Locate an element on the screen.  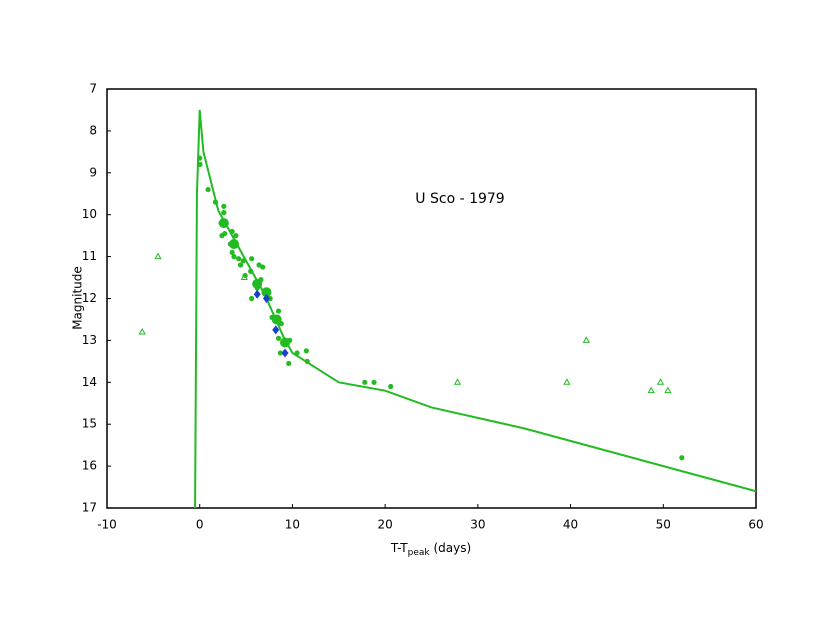
x-axis-label-rest: (days) is located at coordinates (451, 548).